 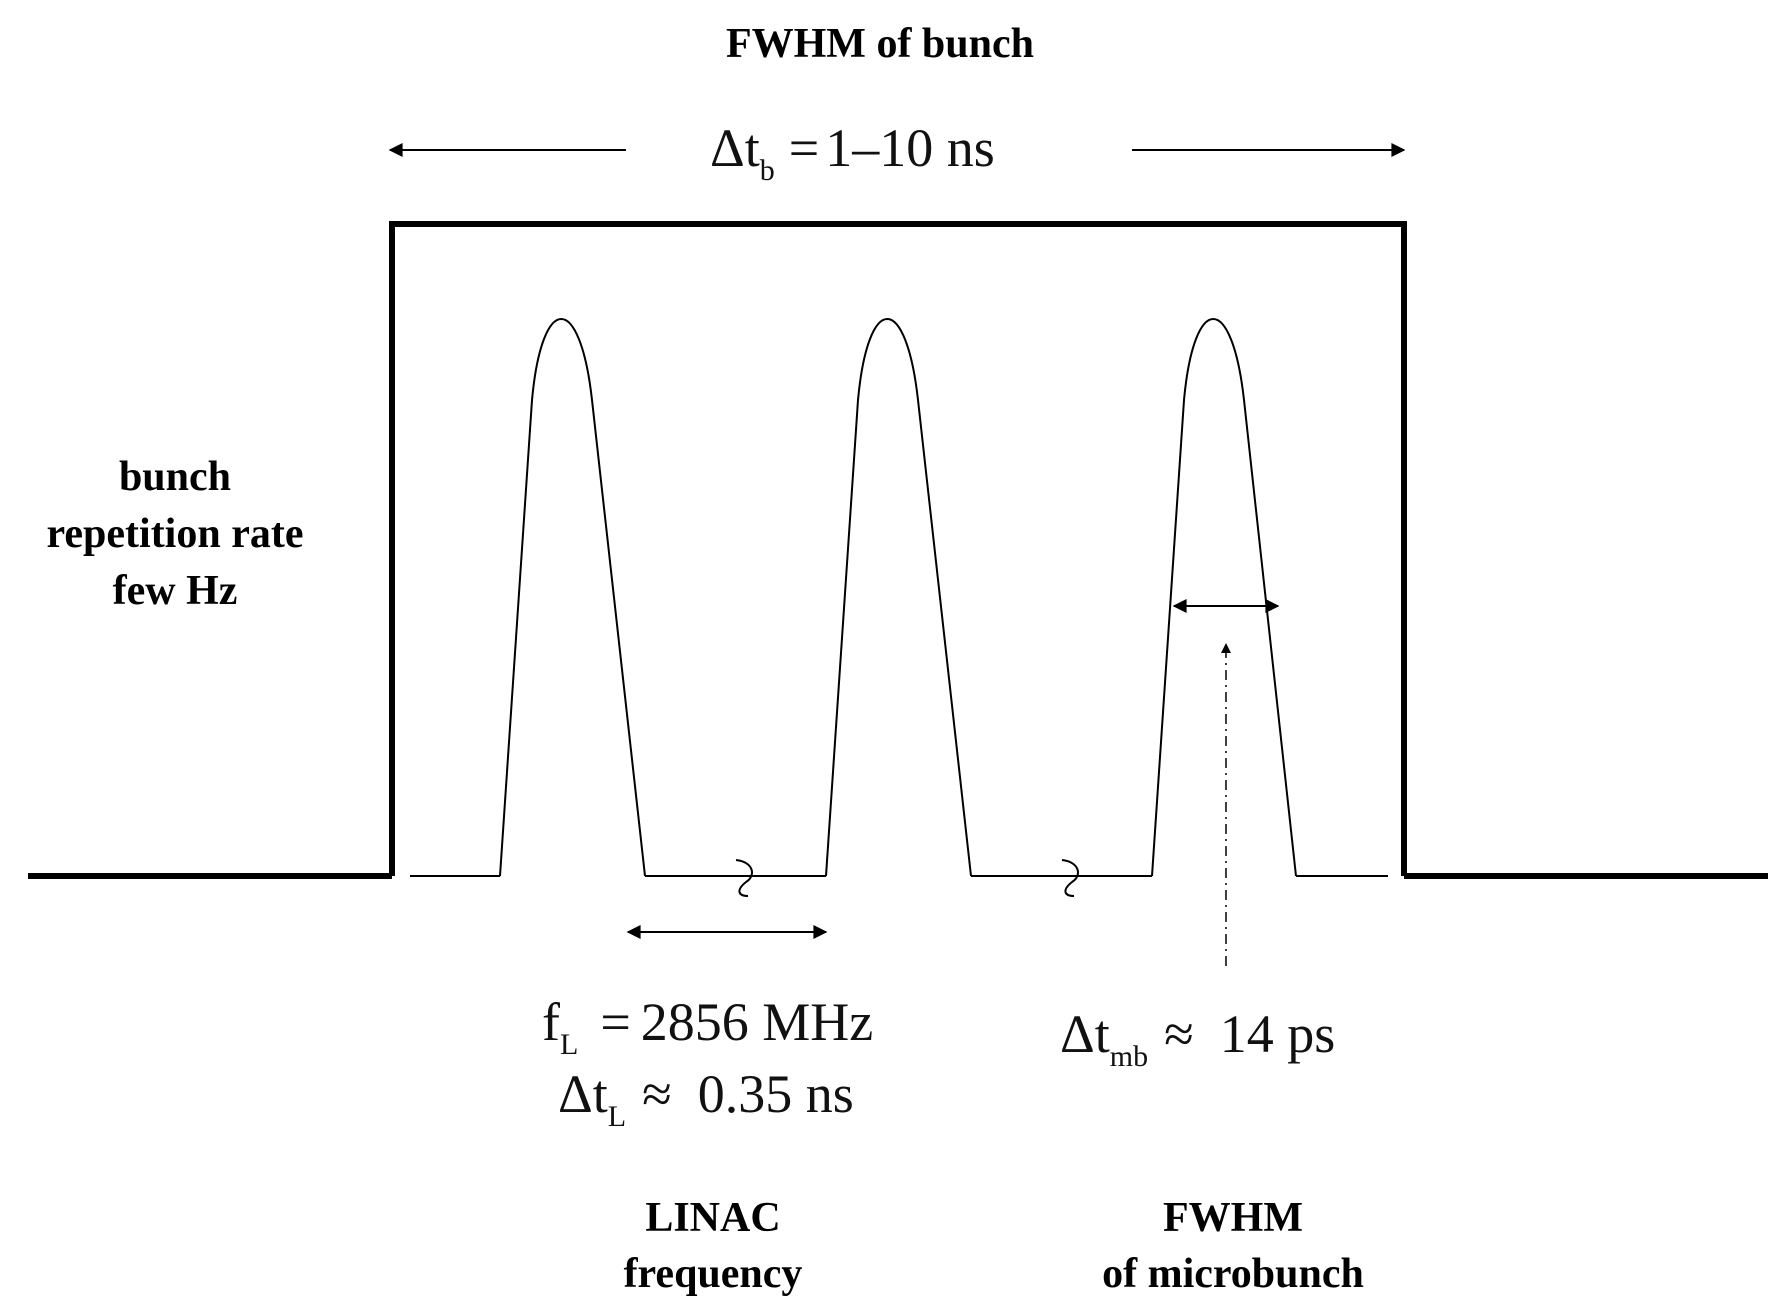 I want to click on linac-frequency-formula: fL = 2856 MHz, so click(x=707, y=1026).